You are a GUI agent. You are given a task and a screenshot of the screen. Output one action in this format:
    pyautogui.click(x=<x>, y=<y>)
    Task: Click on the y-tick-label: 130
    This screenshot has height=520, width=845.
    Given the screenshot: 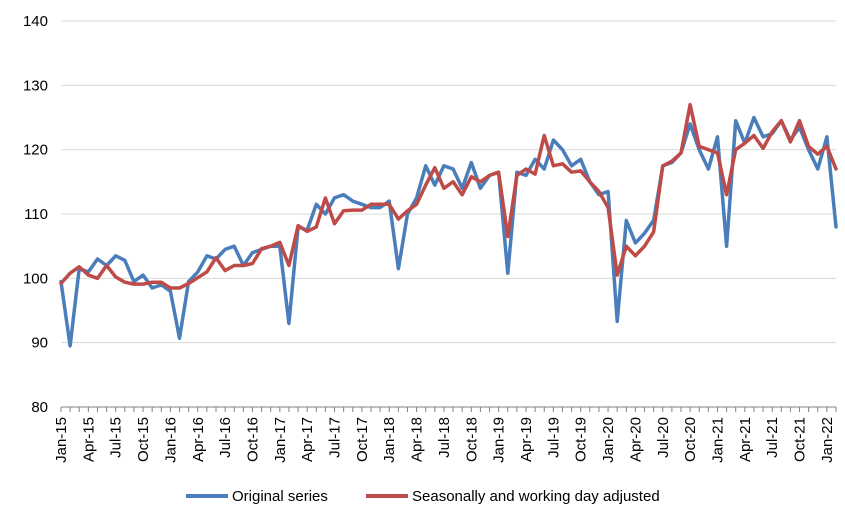 What is the action you would take?
    pyautogui.click(x=35, y=85)
    